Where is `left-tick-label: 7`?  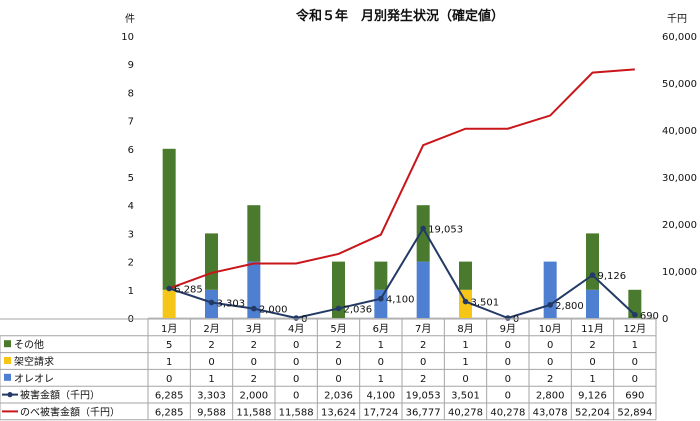 left-tick-label: 7 is located at coordinates (131, 122).